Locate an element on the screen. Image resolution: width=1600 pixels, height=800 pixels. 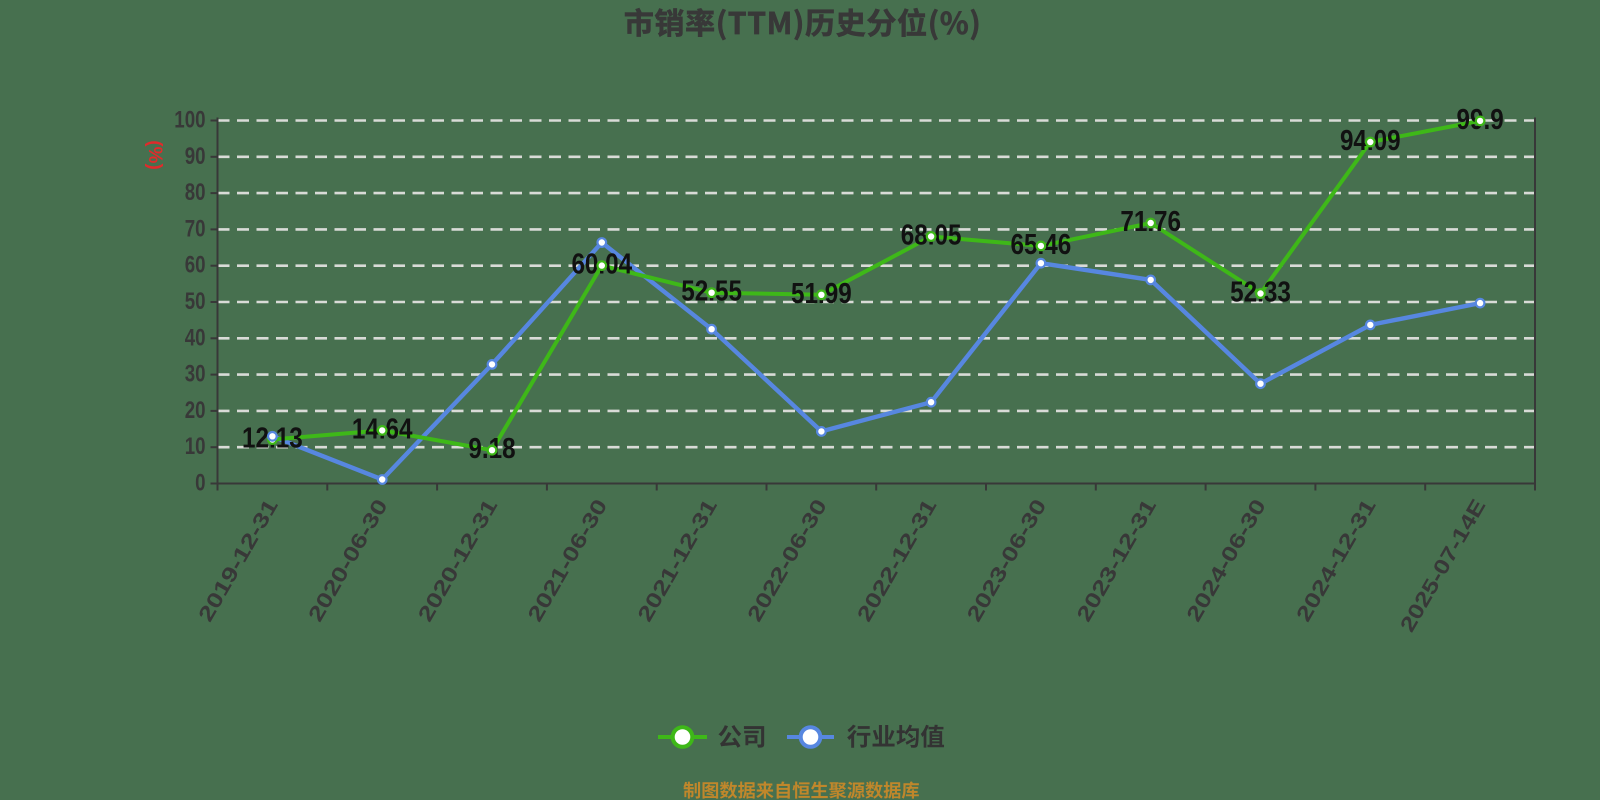
svg-text: 50 is located at coordinates (195, 301).